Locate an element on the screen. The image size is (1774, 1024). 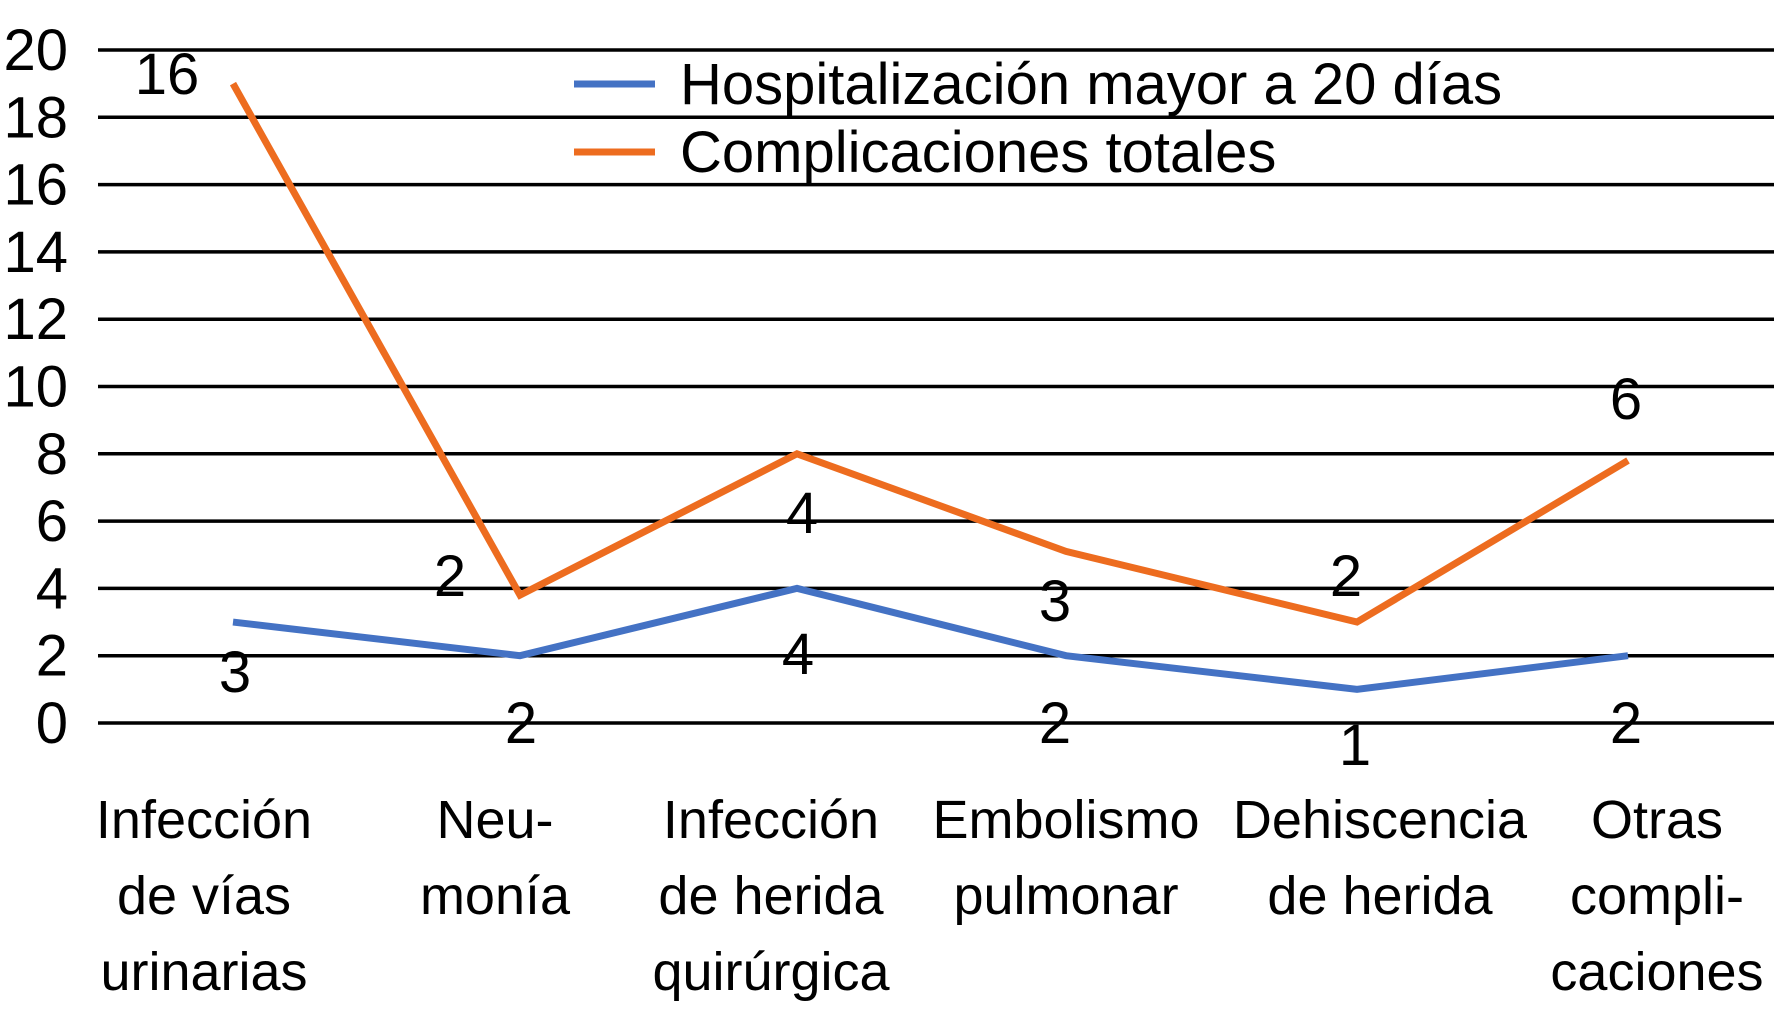
y-tick-label: 0 is located at coordinates (52, 723).